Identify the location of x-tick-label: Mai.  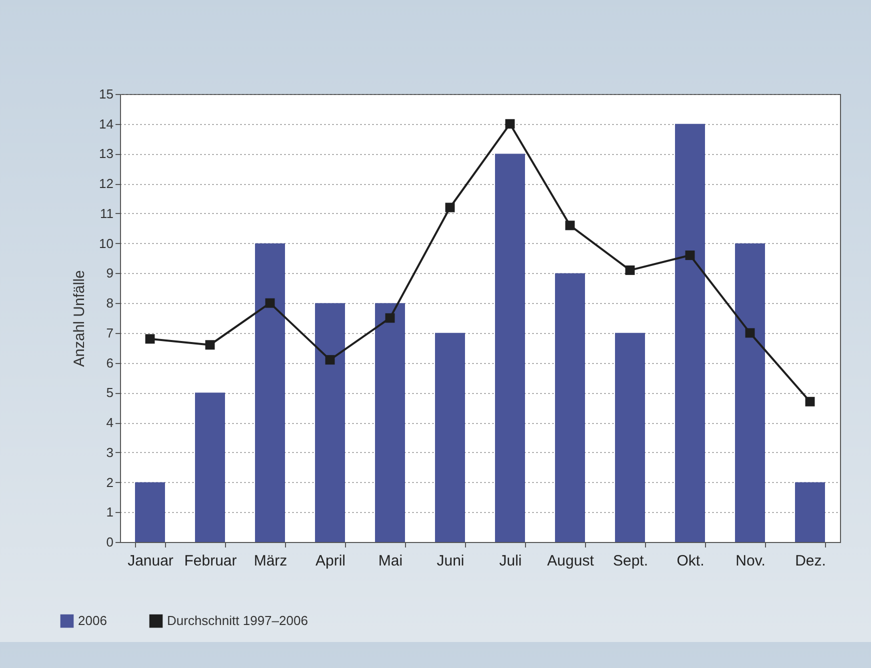
(390, 561).